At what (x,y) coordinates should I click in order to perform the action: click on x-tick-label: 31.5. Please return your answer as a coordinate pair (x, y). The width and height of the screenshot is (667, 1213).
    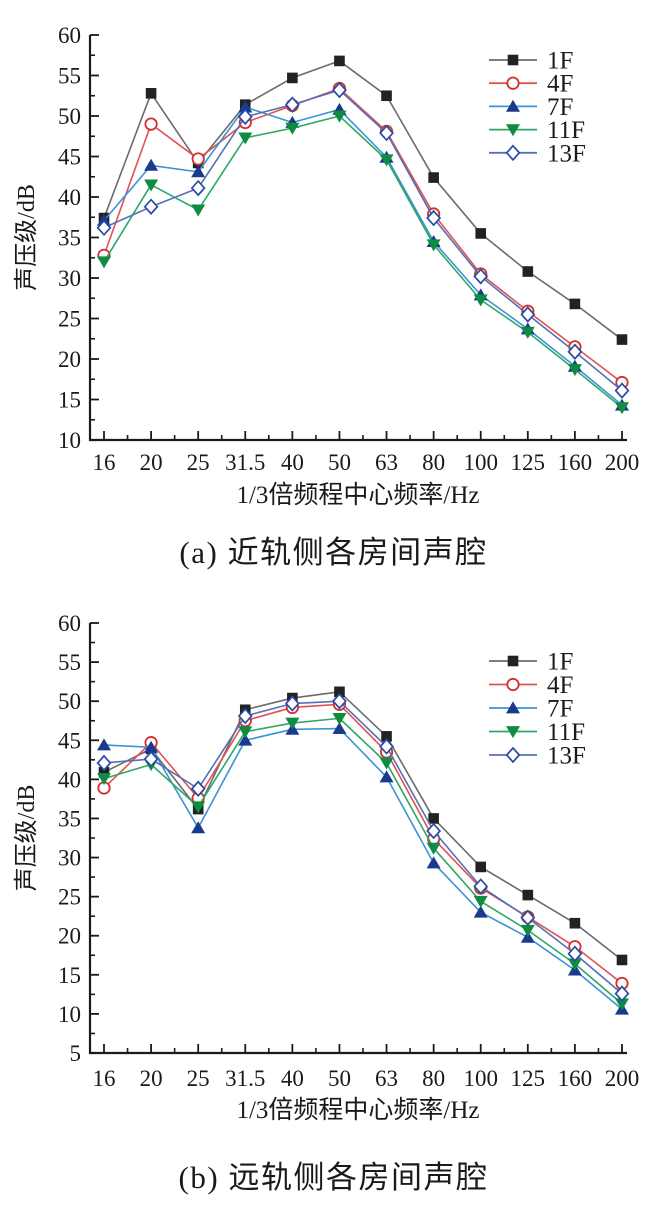
    Looking at the image, I should click on (245, 462).